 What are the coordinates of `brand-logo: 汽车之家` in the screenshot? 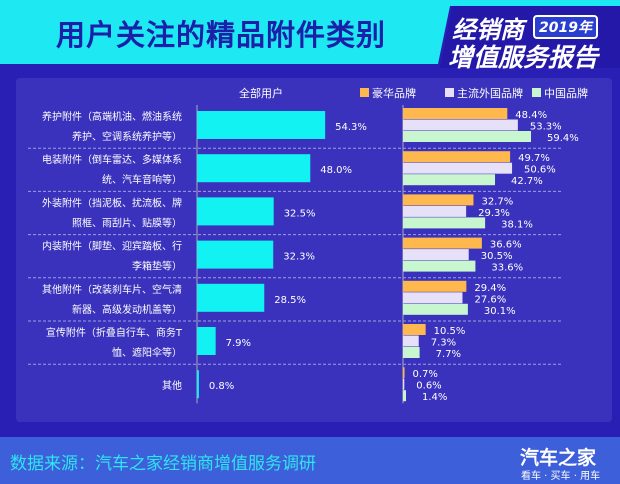 It's located at (558, 458).